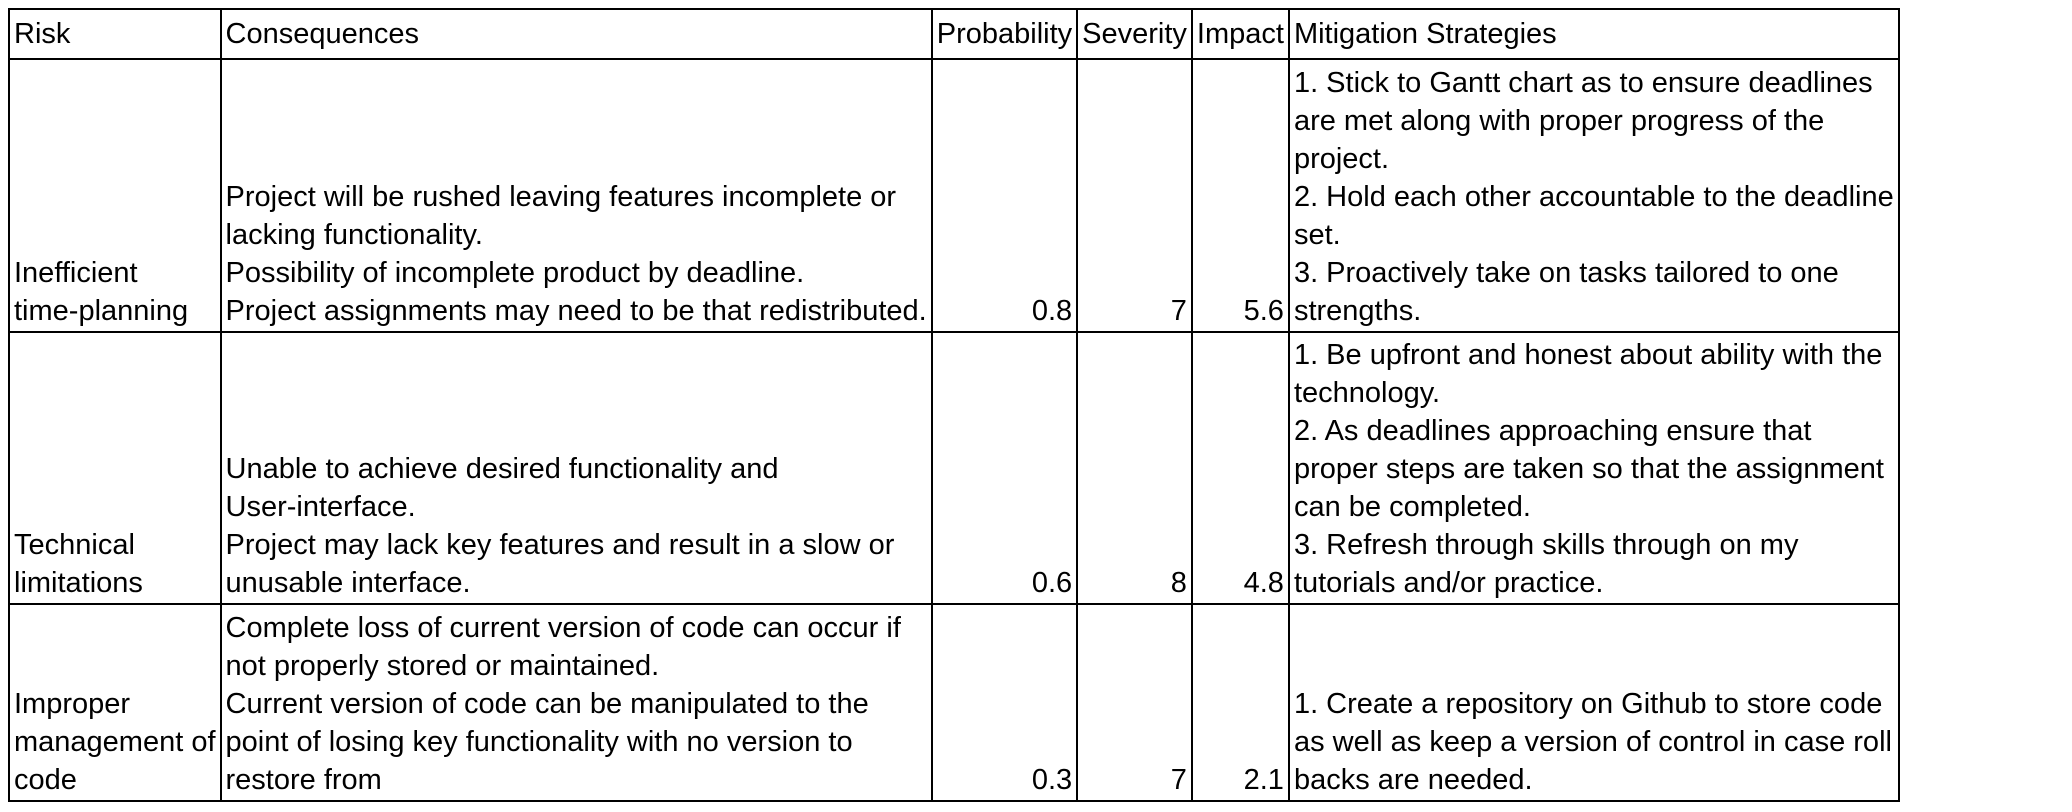  Describe the element at coordinates (354, 235) in the screenshot. I see `consequence-line: lacking functionality.` at that location.